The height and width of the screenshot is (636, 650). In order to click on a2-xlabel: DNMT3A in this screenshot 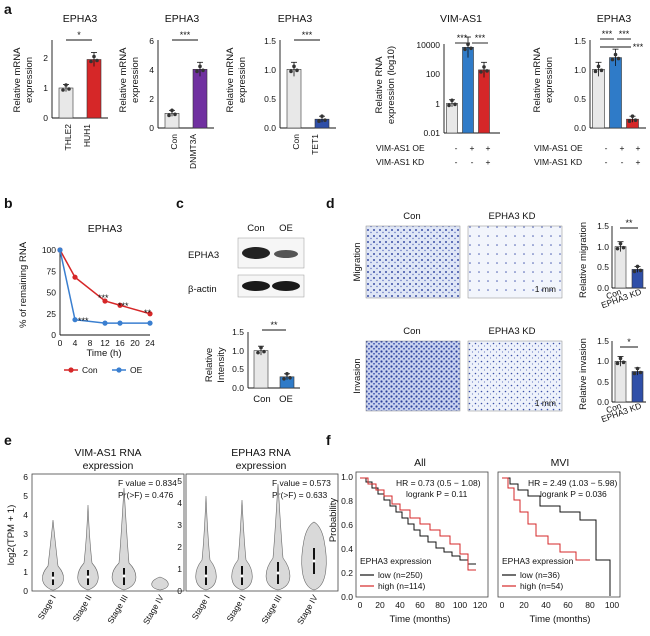, I will do `click(193, 151)`.